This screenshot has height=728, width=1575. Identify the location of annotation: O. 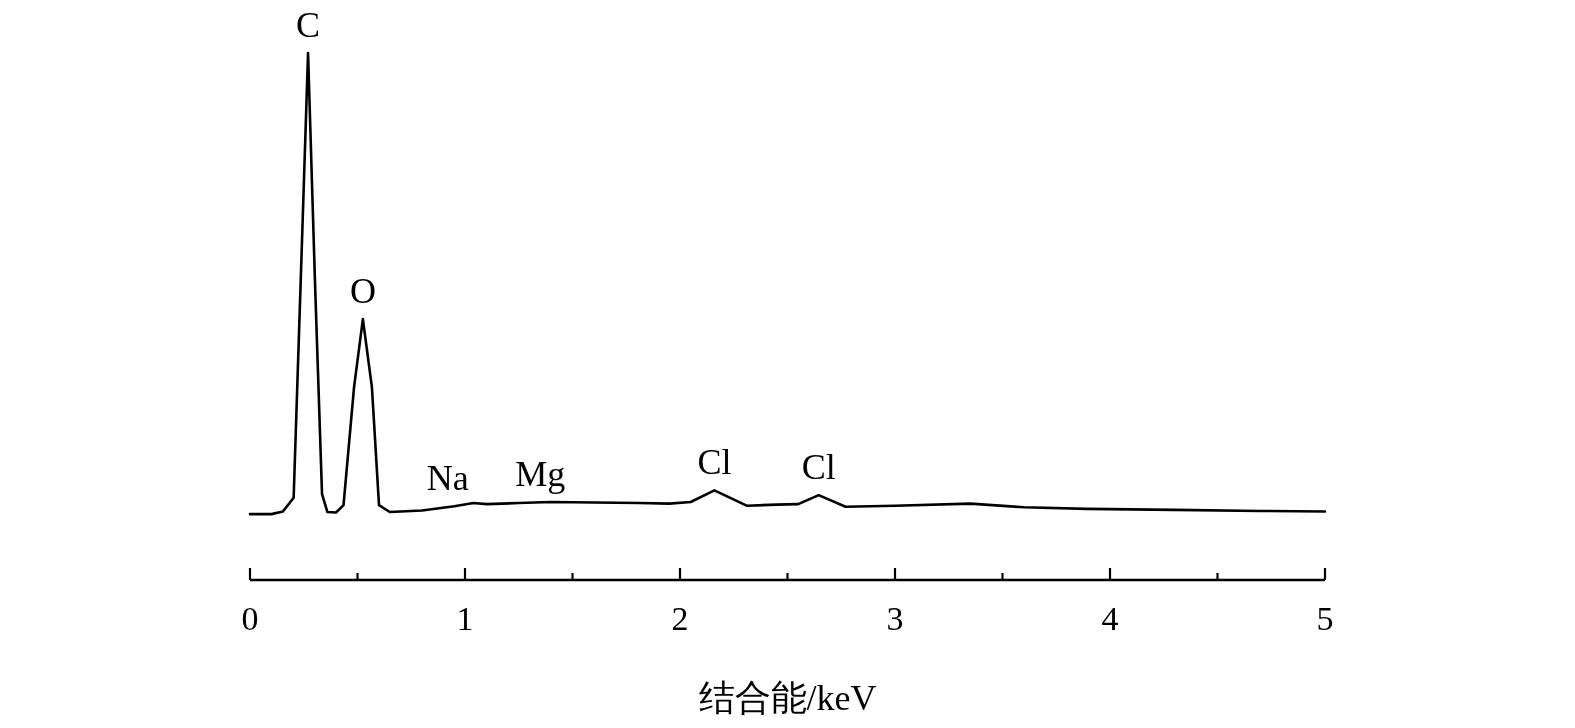
(362, 291).